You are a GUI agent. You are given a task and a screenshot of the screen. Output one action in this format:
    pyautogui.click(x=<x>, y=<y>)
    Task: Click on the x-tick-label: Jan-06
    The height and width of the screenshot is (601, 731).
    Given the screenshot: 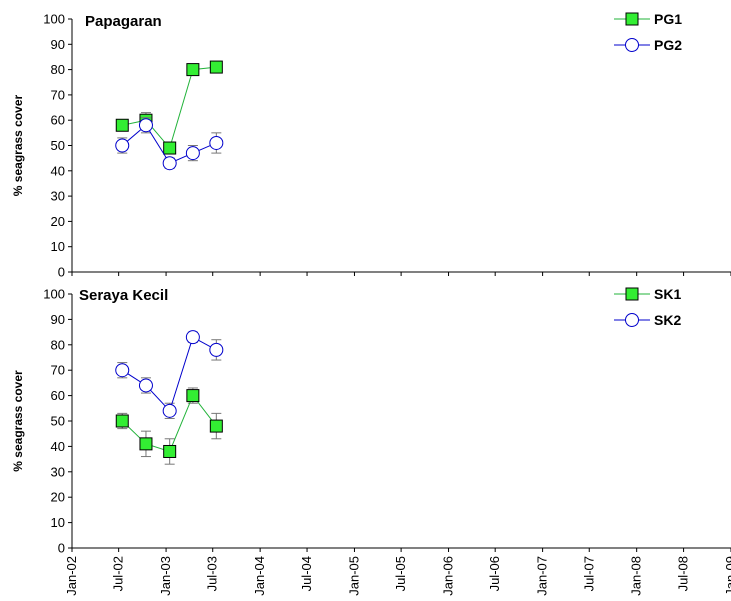 What is the action you would take?
    pyautogui.click(x=448, y=576)
    